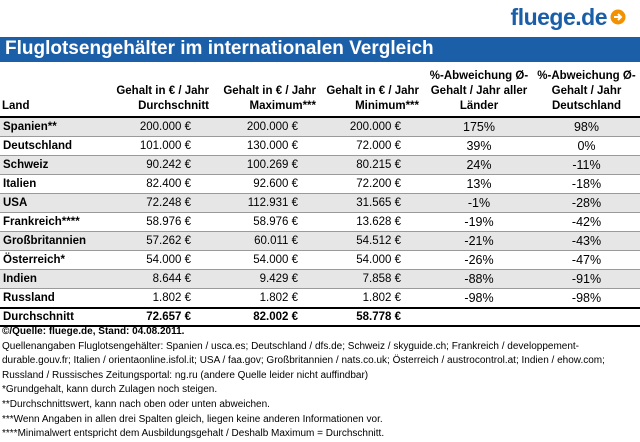  Describe the element at coordinates (618, 17) in the screenshot. I see `logo-icon` at that location.